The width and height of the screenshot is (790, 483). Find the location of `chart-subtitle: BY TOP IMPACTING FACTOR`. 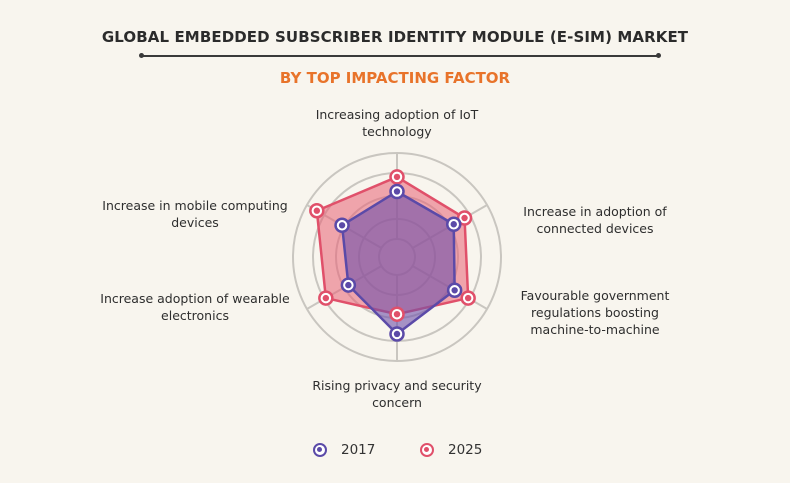

chart-subtitle: BY TOP IMPACTING FACTOR is located at coordinates (395, 78).